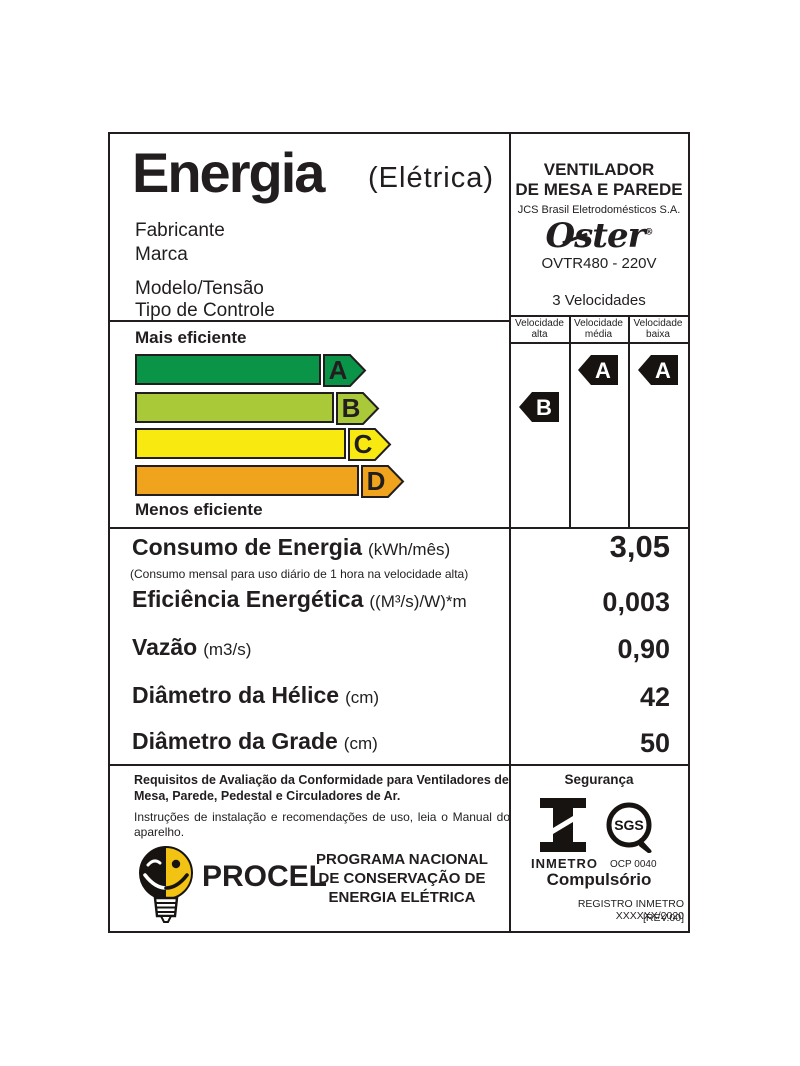 Image resolution: width=800 pixels, height=1066 pixels. What do you see at coordinates (418, 601) in the screenshot?
I see `metric-eficiencia-unit: ((M³/s)/W)*m` at bounding box center [418, 601].